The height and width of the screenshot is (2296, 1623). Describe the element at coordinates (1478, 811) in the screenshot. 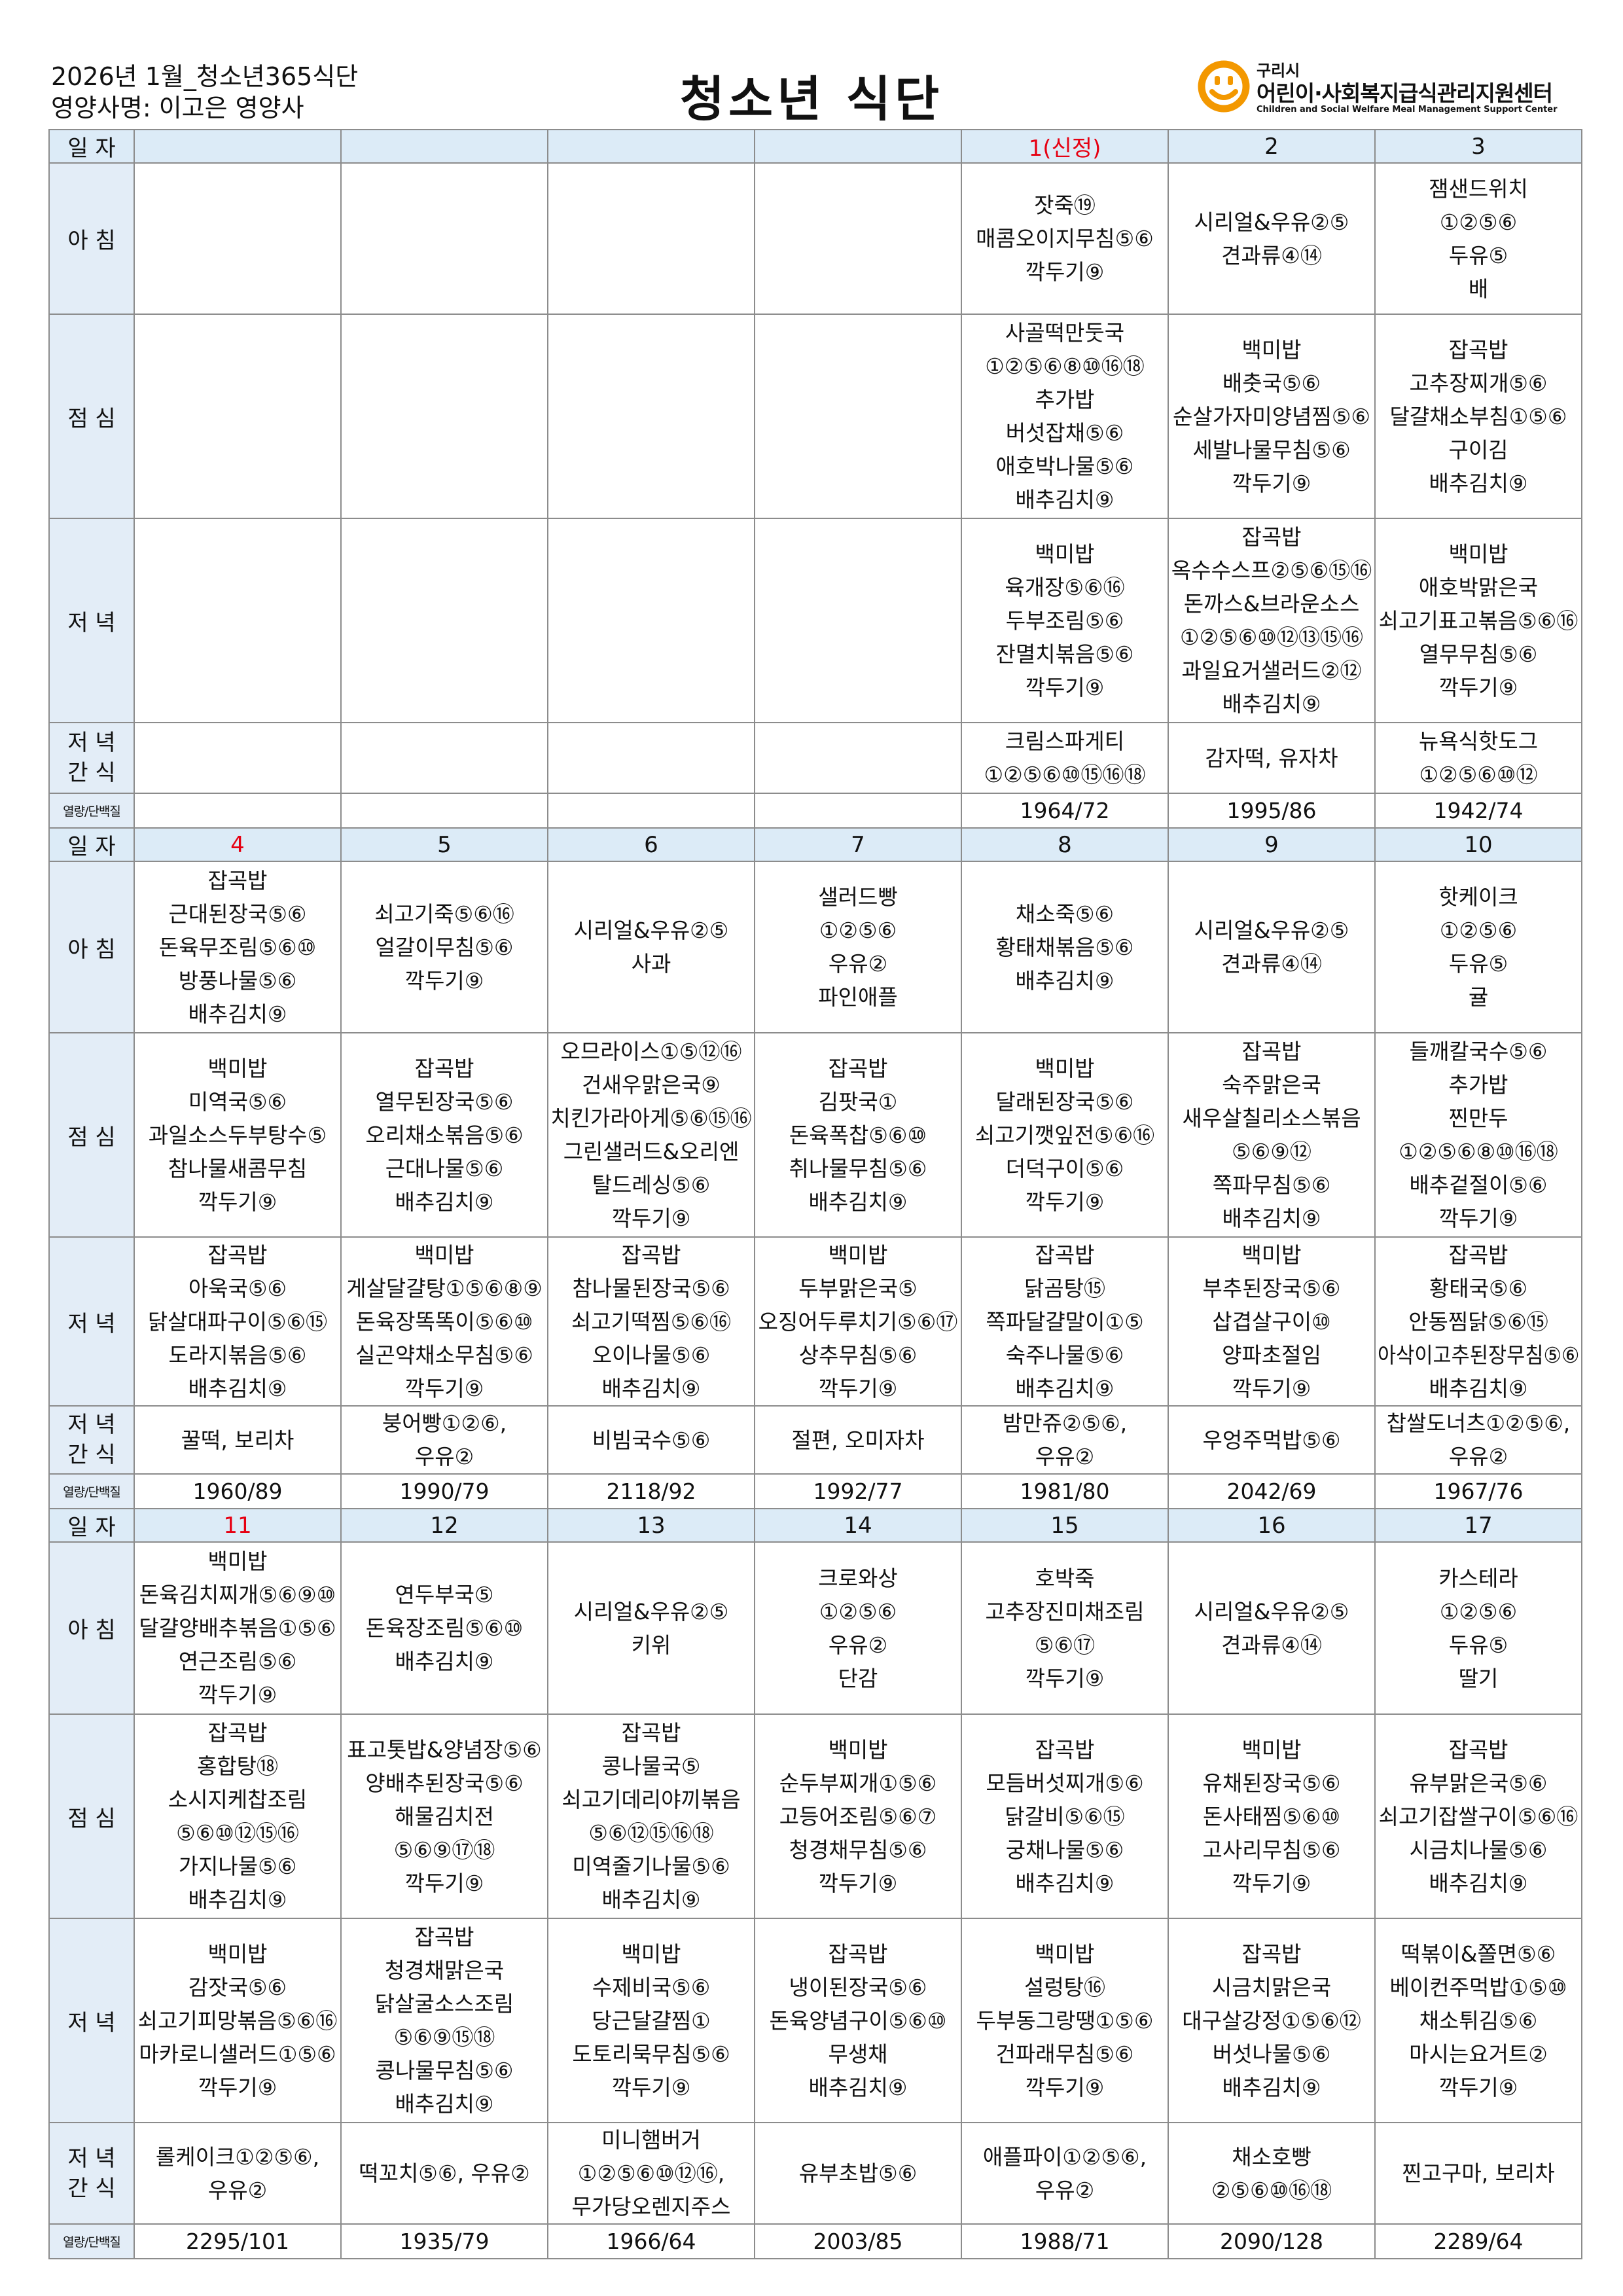

I see `menu-line-wrap: 1942/74` at that location.